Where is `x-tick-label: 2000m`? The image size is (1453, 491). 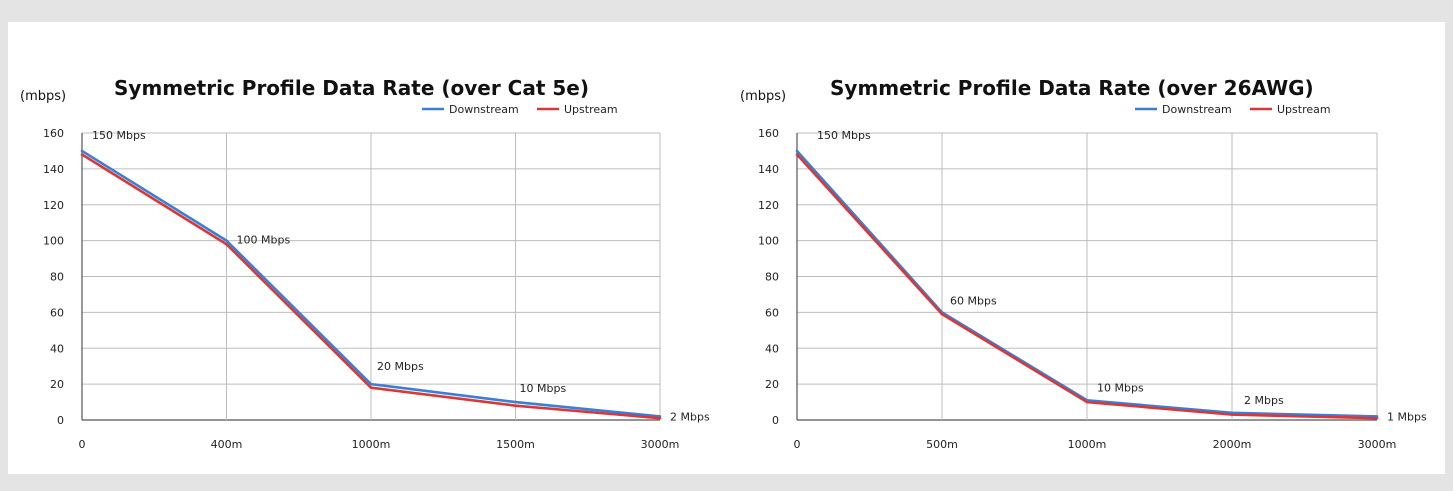
x-tick-label: 2000m is located at coordinates (1232, 444).